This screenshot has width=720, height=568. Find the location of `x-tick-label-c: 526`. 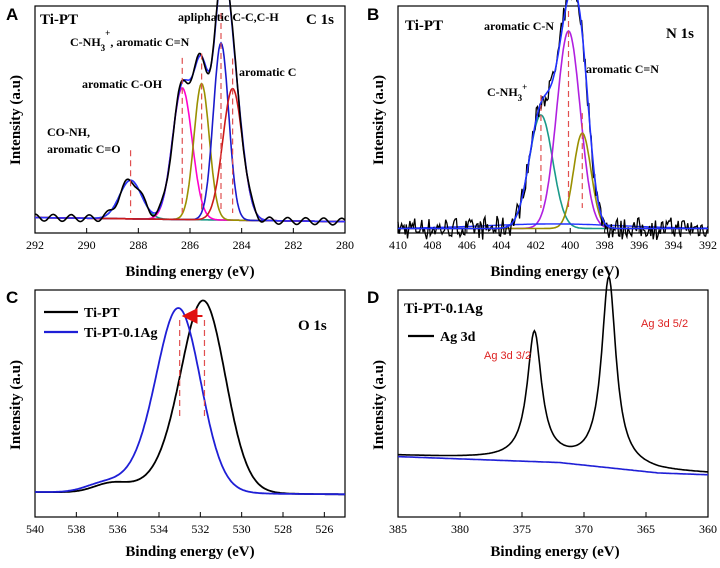

x-tick-label-c: 526 is located at coordinates (324, 529).